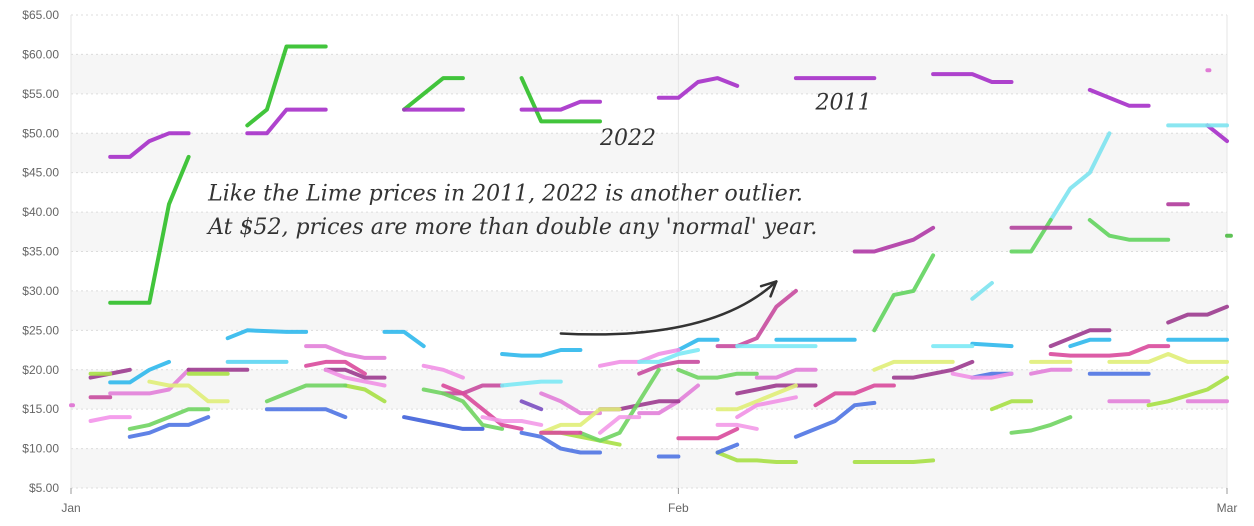  I want to click on arrow-head, so click(768, 289).